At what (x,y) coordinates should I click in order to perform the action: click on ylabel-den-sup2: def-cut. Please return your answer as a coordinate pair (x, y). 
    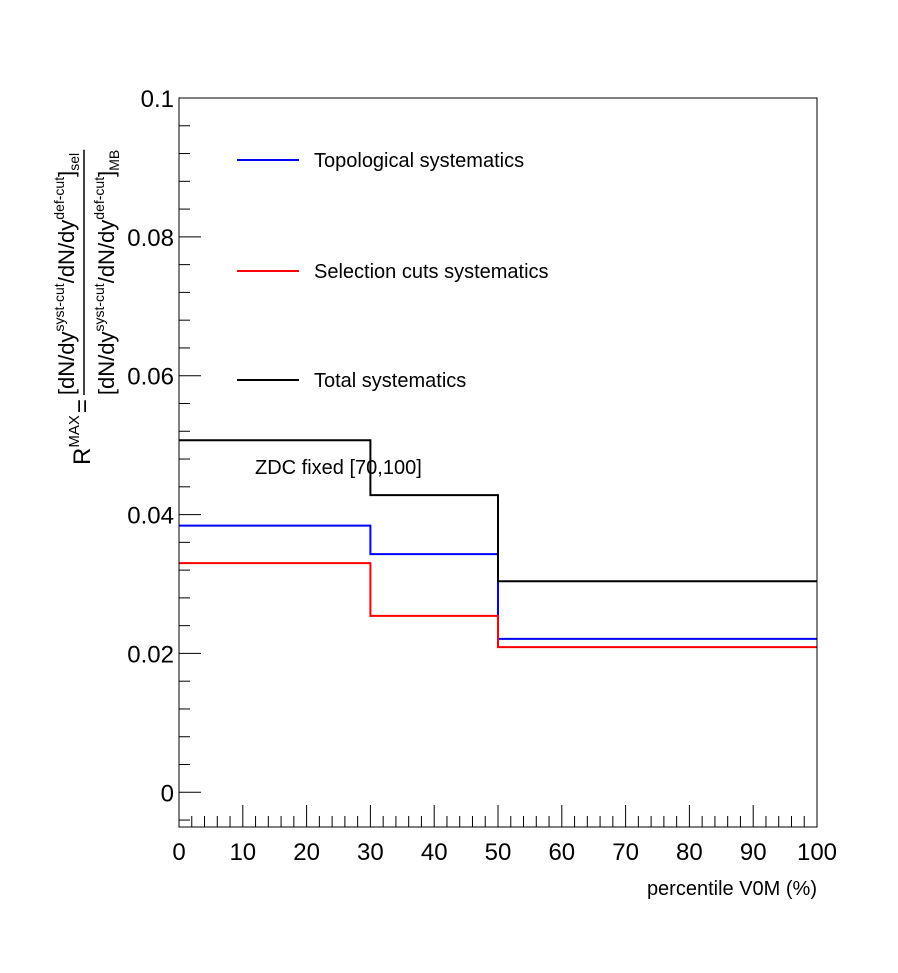
    Looking at the image, I should click on (99, 198).